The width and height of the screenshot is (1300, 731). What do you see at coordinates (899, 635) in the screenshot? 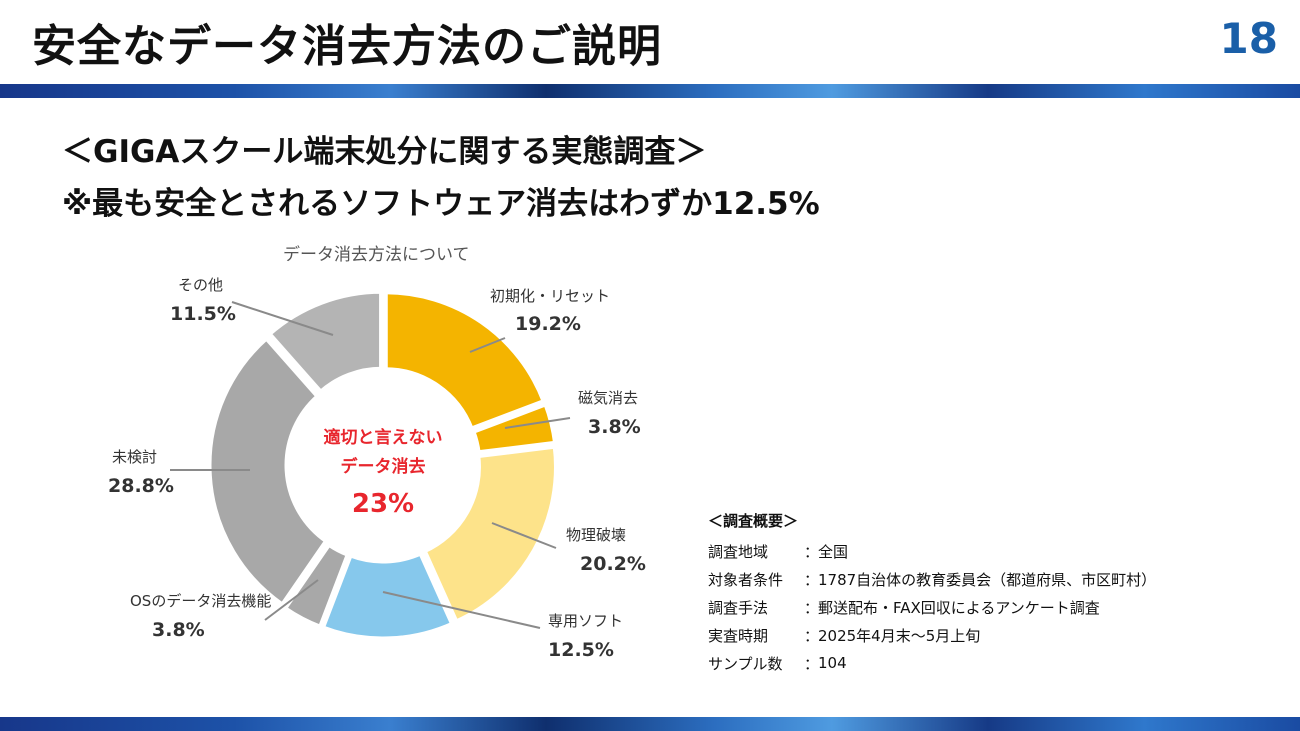
I see `survey-row-value: 2025年4月末～5月上旬` at bounding box center [899, 635].